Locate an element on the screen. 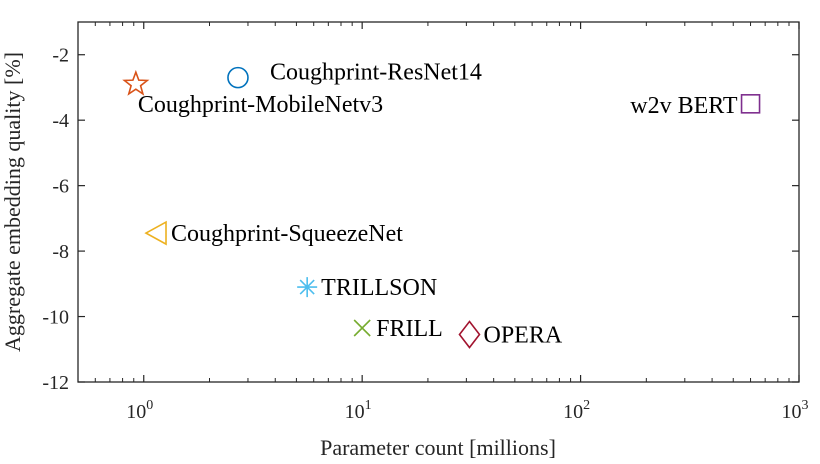  y-tick-label: -6 is located at coordinates (60, 187).